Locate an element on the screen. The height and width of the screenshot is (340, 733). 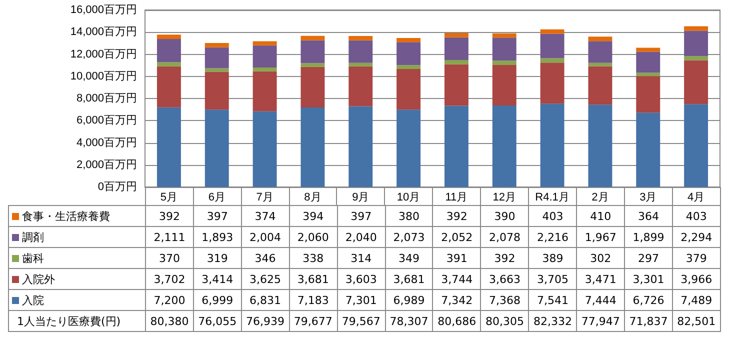
y-tick-label: 6,000百万円 is located at coordinates (106, 120).